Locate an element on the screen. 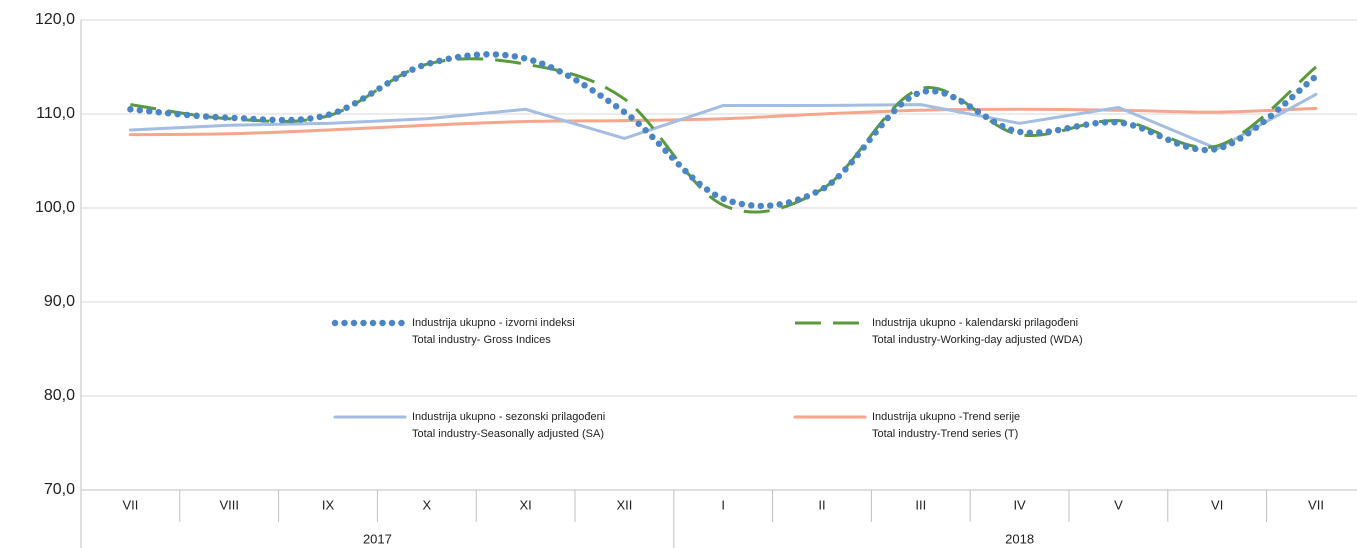 Image resolution: width=1357 pixels, height=548 pixels. legend-label: Total industry-Seasonally adjusted (SA) is located at coordinates (508, 434).